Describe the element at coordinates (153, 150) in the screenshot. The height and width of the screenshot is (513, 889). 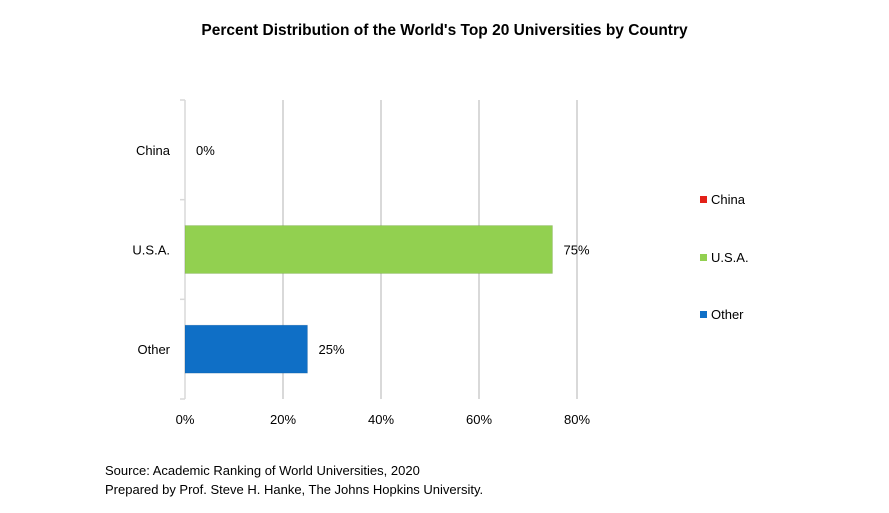
I see `category-label-china: China` at that location.